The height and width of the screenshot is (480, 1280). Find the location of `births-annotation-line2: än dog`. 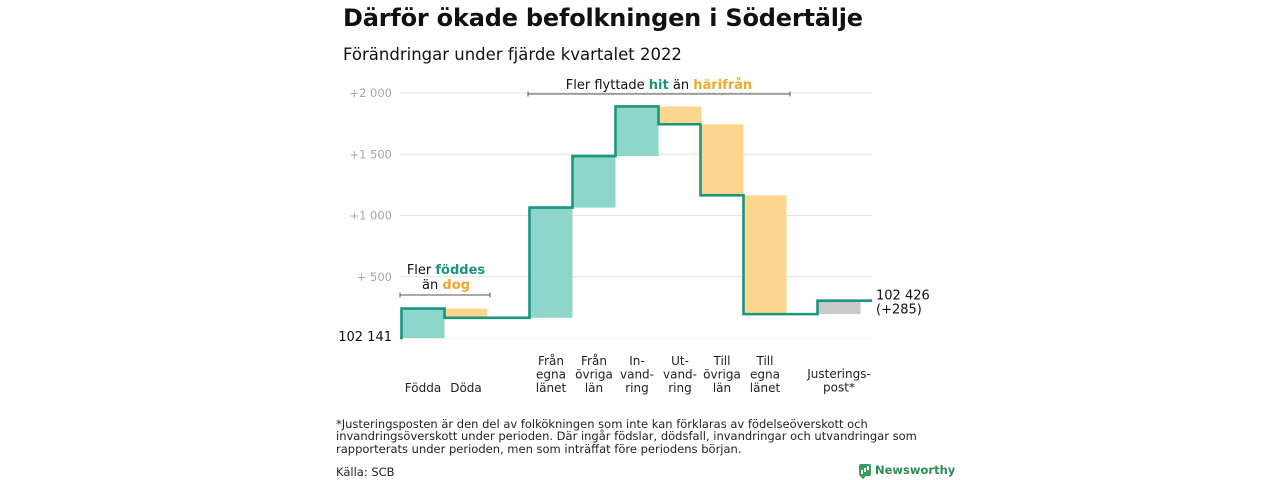

births-annotation-line2: än dog is located at coordinates (446, 285).